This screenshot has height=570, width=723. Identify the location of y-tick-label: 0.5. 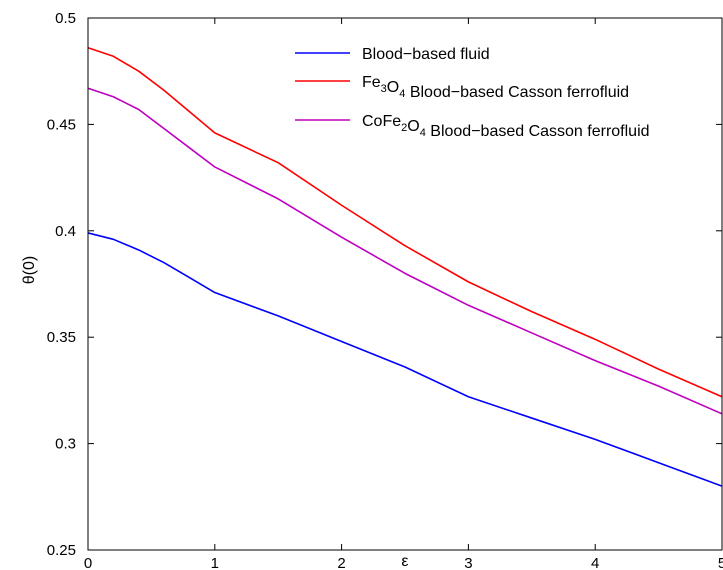
(65, 18).